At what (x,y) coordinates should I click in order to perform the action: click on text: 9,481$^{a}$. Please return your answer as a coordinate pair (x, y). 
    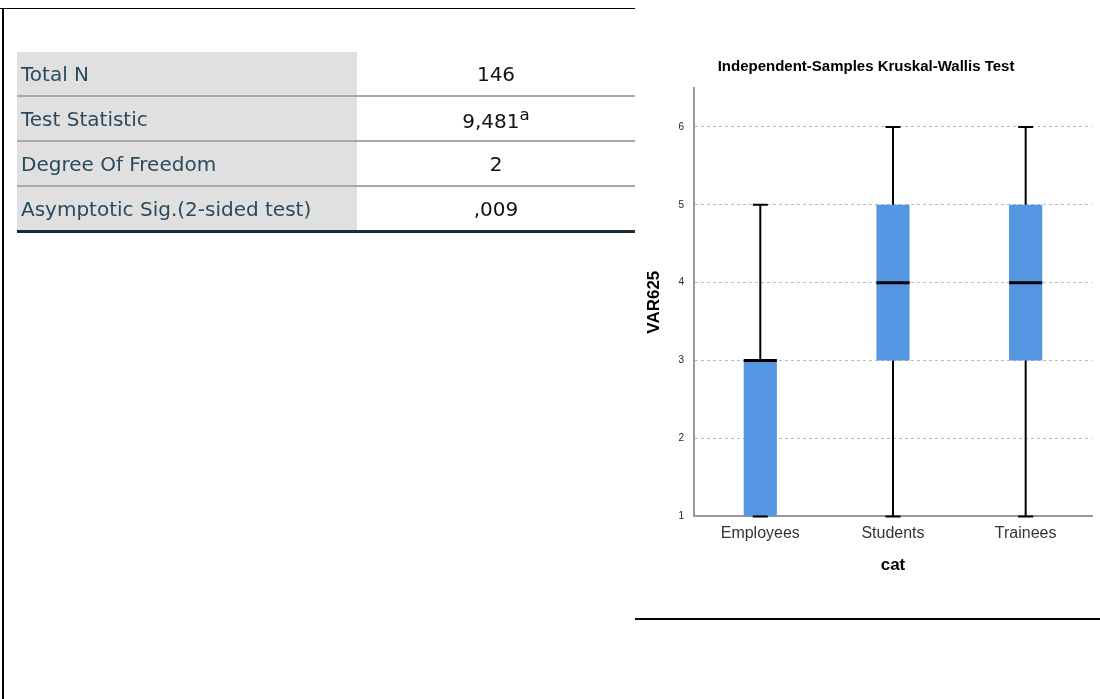
    Looking at the image, I should click on (496, 118).